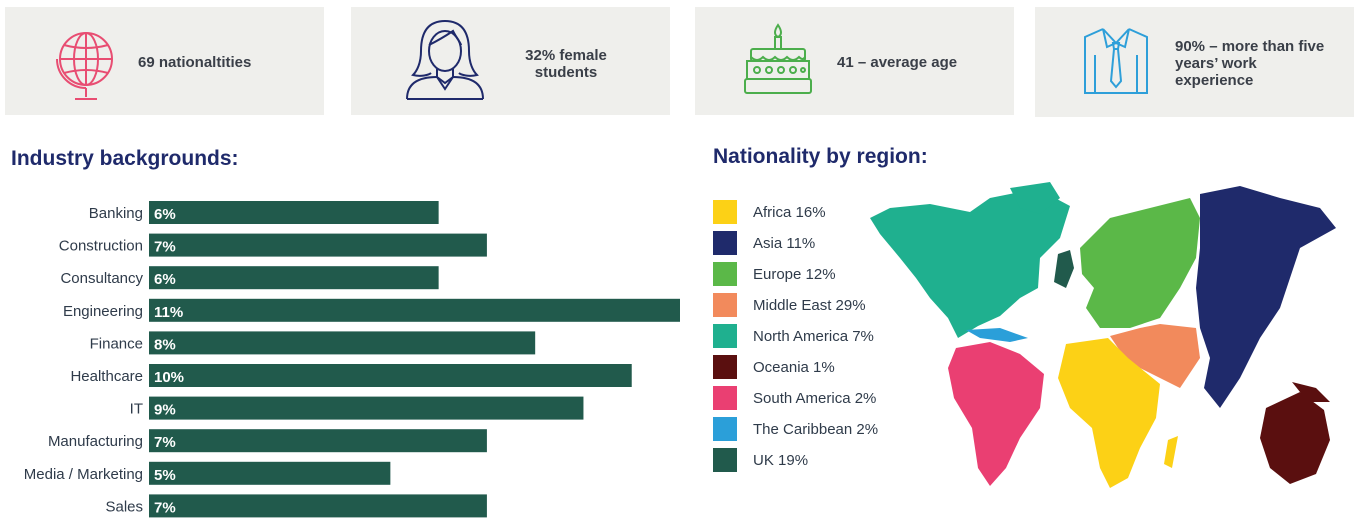 This screenshot has width=1360, height=520. What do you see at coordinates (1064, 269) in the screenshot?
I see `map-region-uk` at bounding box center [1064, 269].